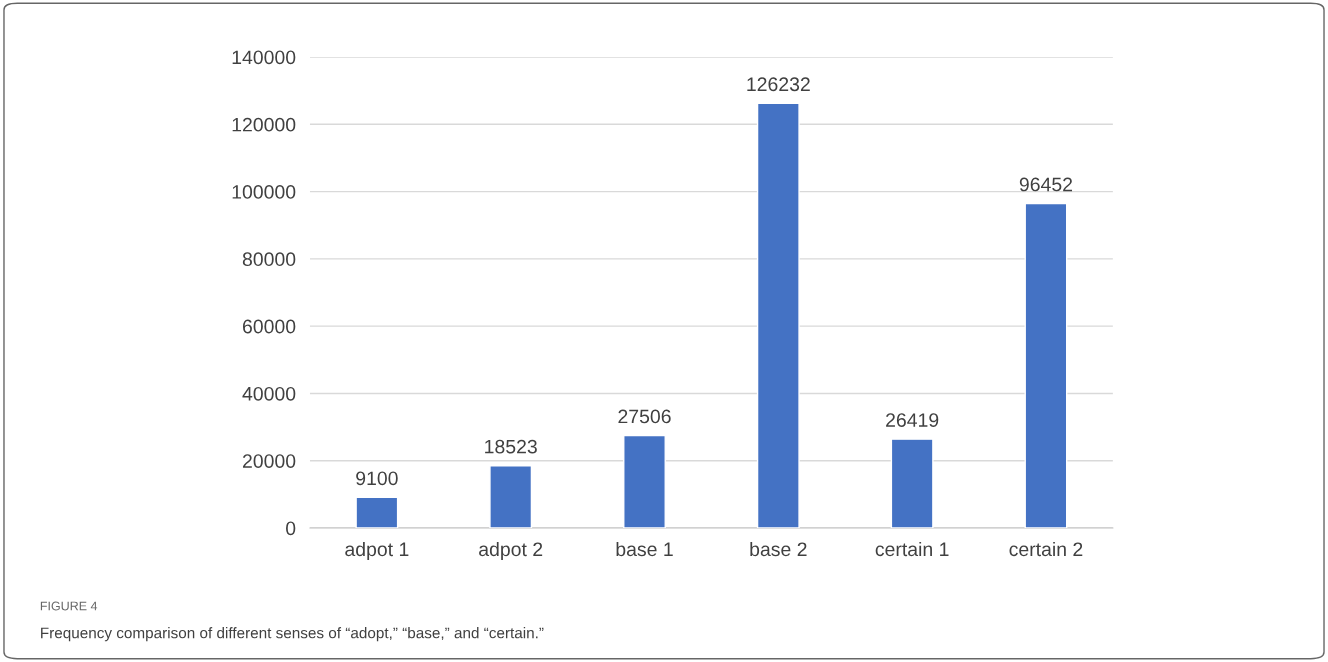 This screenshot has width=1328, height=662. What do you see at coordinates (912, 420) in the screenshot?
I see `data-label: 26419` at bounding box center [912, 420].